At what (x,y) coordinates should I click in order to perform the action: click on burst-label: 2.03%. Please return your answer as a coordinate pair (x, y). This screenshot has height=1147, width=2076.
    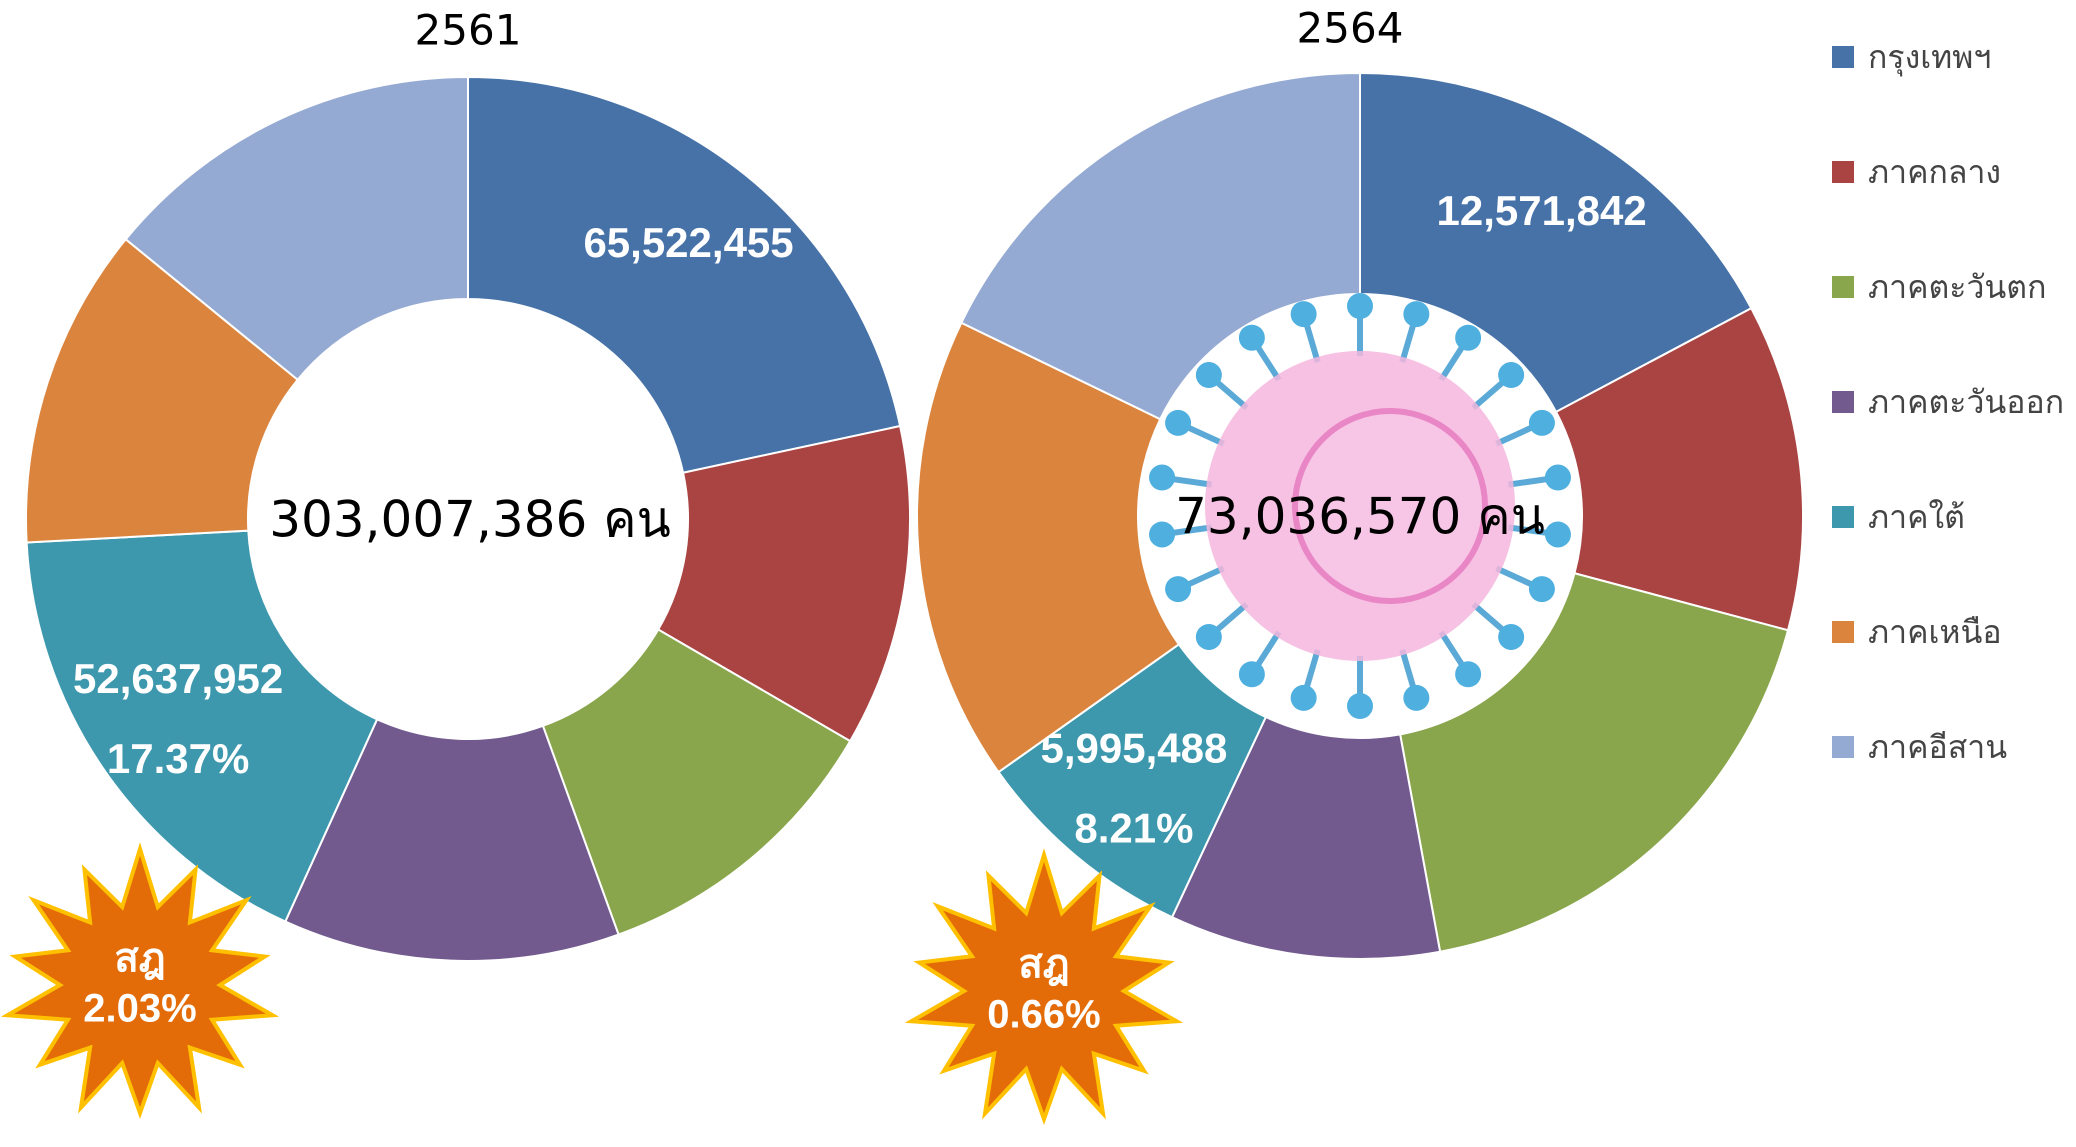
    Looking at the image, I should click on (139, 1009).